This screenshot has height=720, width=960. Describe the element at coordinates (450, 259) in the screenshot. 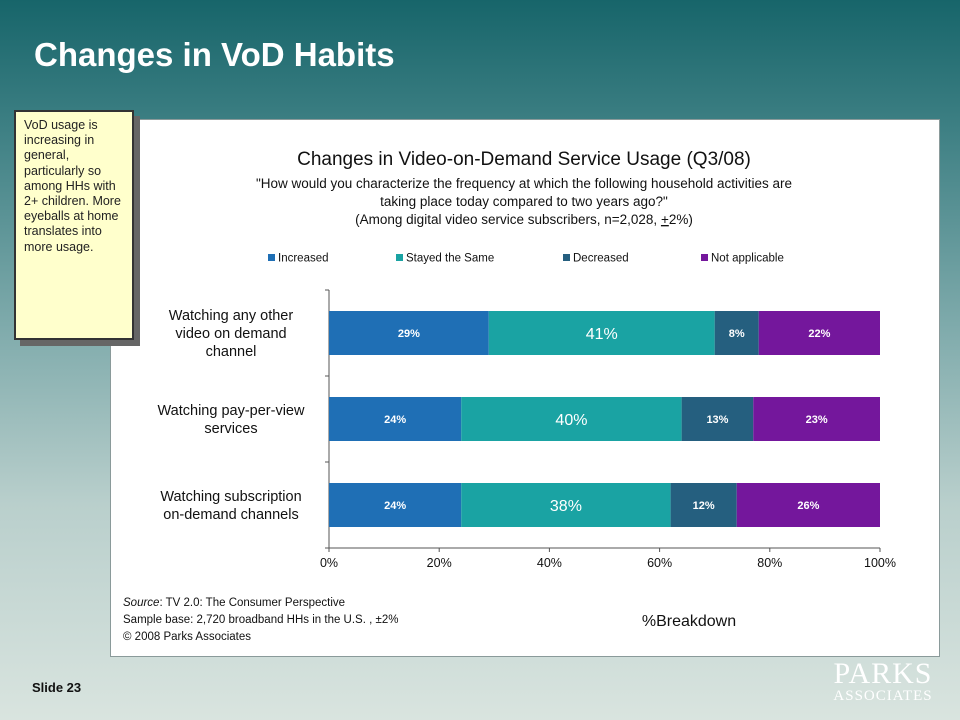

I see `legend-label: Stayed the Same` at that location.